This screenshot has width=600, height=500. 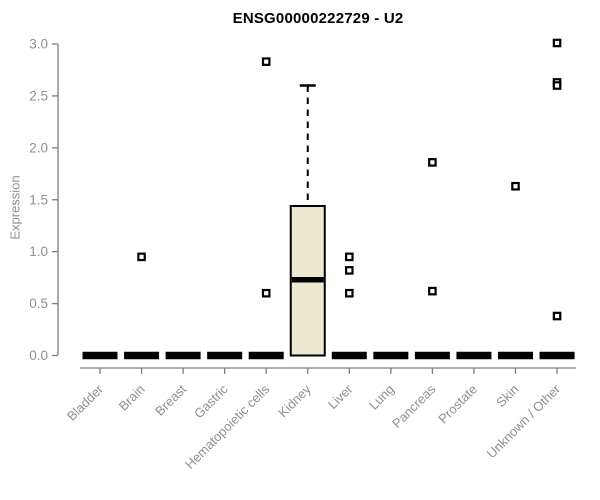 I want to click on collapsed-box-skin, so click(x=515, y=355).